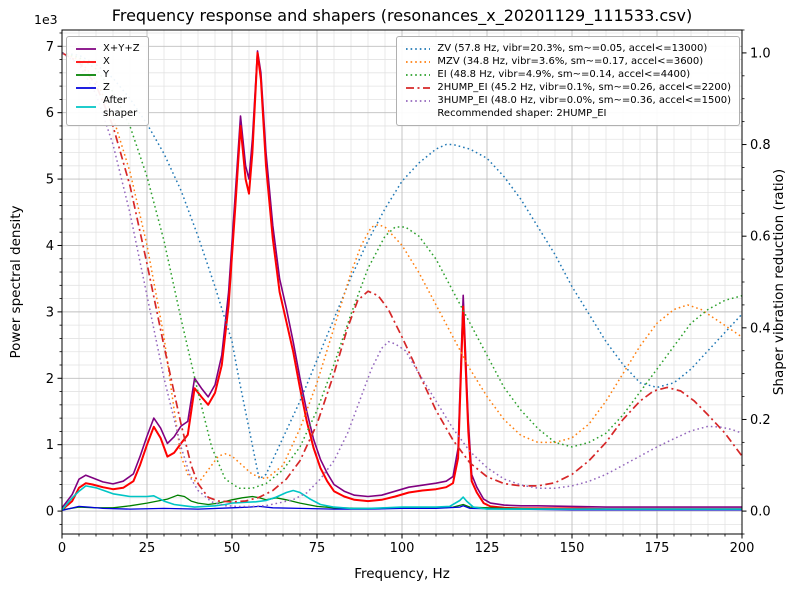 The image size is (800, 600). What do you see at coordinates (760, 145) in the screenshot?
I see `y-right-tick-label: 0.8` at bounding box center [760, 145].